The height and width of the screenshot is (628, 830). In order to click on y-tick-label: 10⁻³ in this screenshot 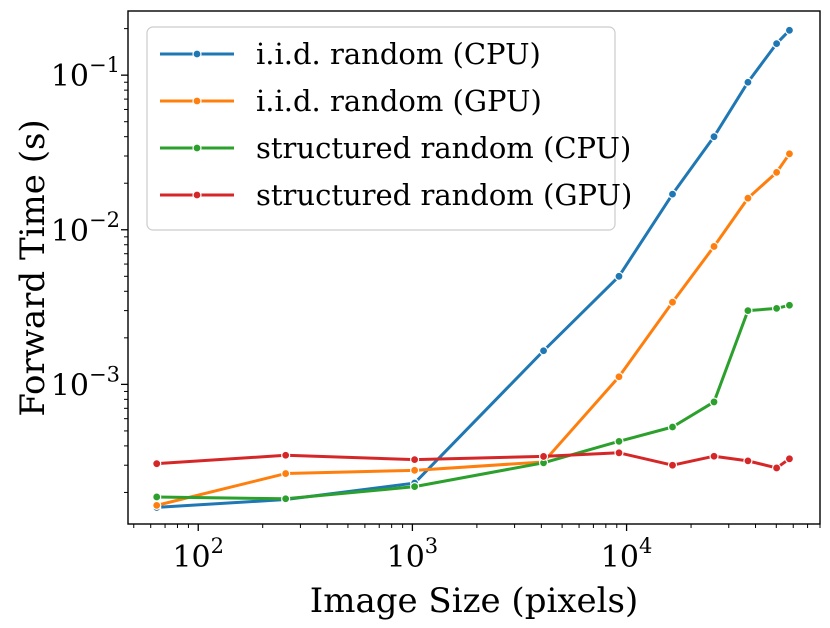, I will do `click(85, 382)`.